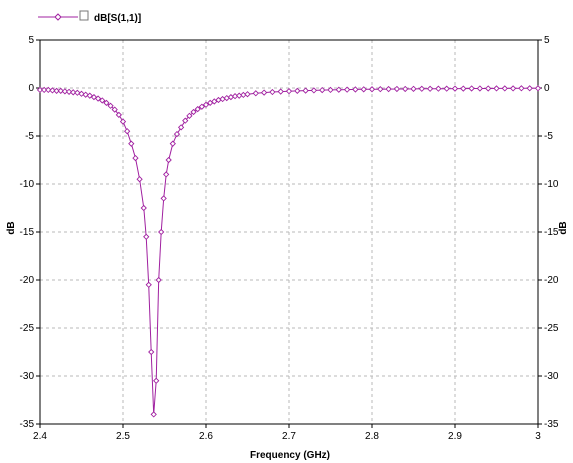 Image resolution: width=573 pixels, height=463 pixels. I want to click on y-tick-label-left: -20, so click(27, 280).